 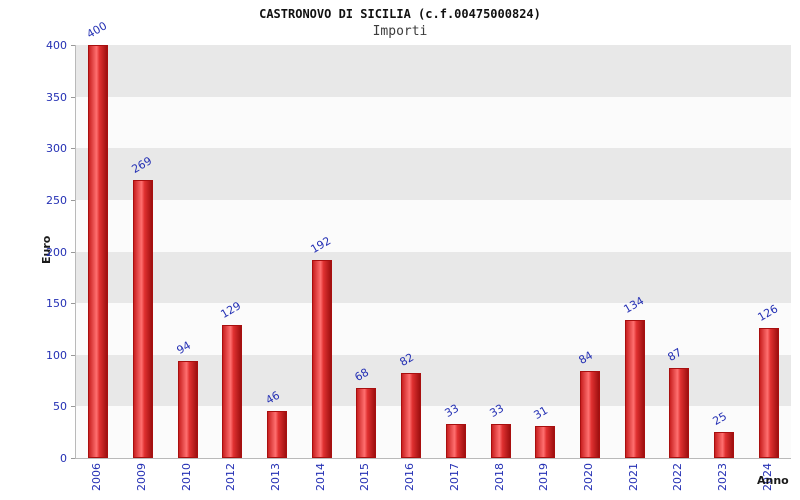 What do you see at coordinates (56, 304) in the screenshot?
I see `y-tick-label: 150` at bounding box center [56, 304].